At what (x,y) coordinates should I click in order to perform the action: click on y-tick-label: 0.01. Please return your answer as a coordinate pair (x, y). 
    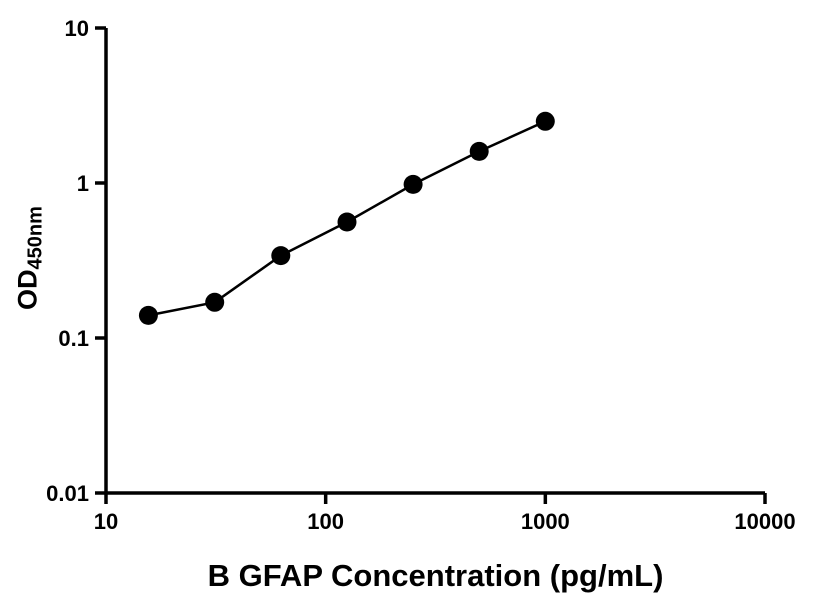
    Looking at the image, I should click on (67, 493).